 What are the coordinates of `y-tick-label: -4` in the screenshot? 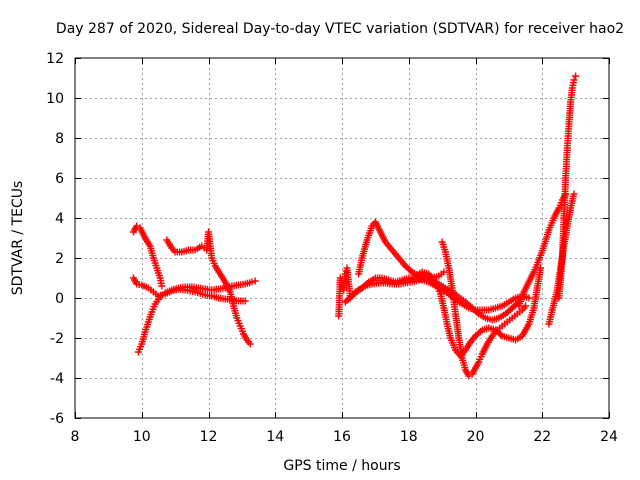 It's located at (57, 379).